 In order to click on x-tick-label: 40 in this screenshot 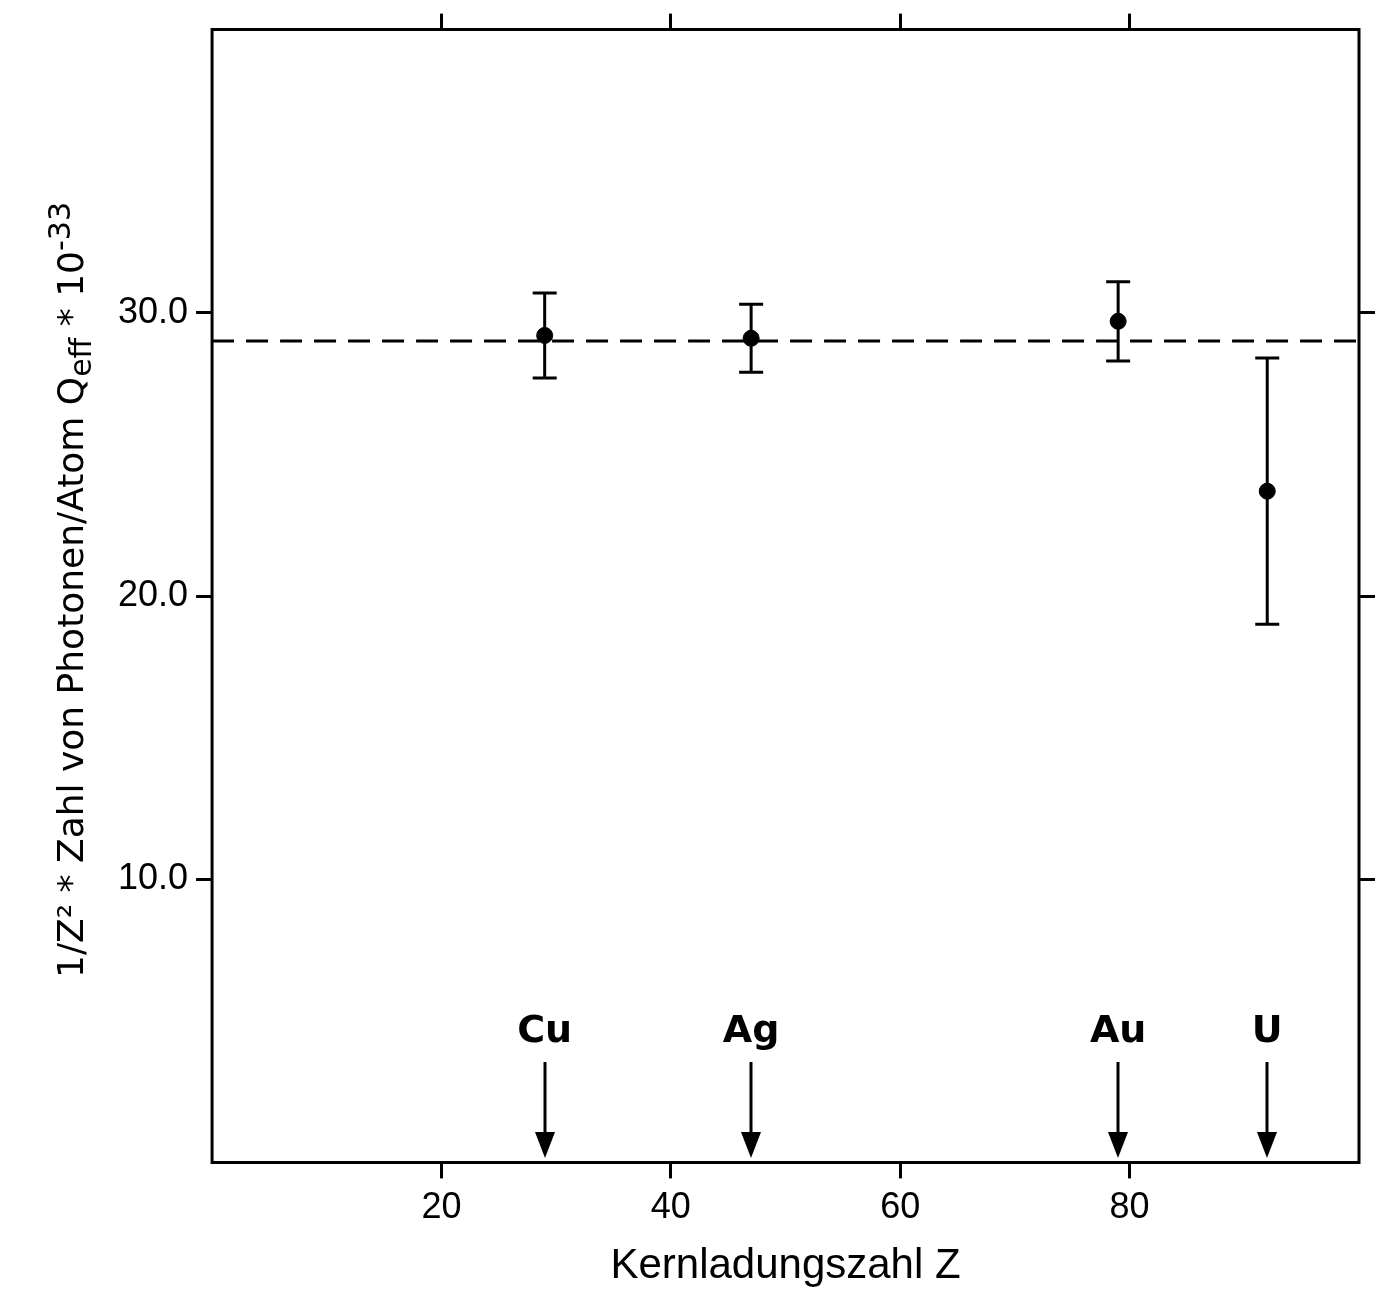, I will do `click(670, 1205)`.